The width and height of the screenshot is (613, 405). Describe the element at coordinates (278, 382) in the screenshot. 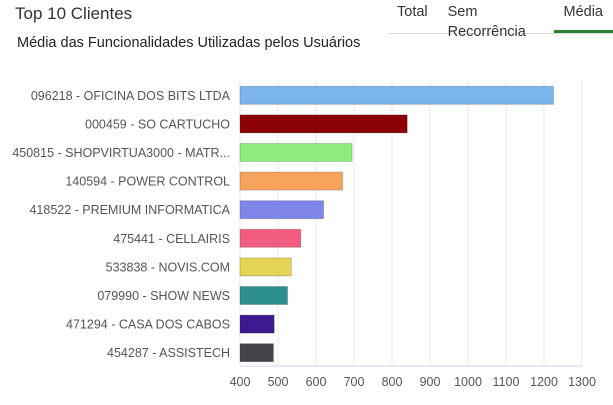

I see `x-tick-label: 500` at that location.